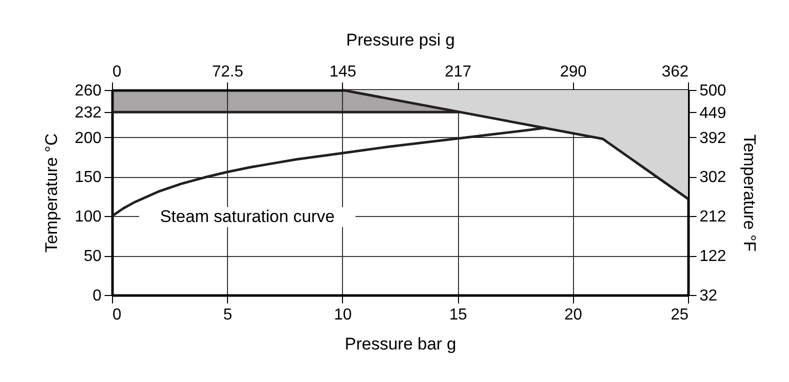  I want to click on y2-tick-label: 32, so click(709, 296).